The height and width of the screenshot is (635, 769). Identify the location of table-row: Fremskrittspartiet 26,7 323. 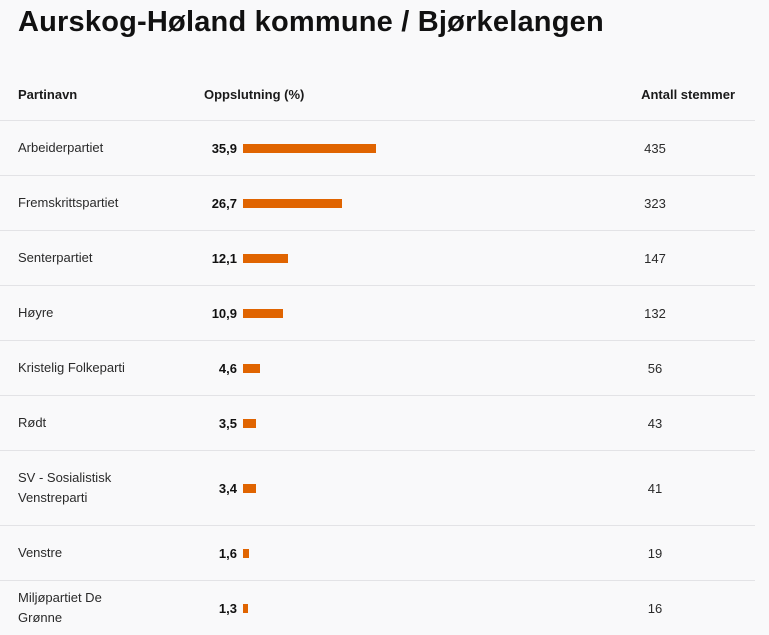
(377, 203).